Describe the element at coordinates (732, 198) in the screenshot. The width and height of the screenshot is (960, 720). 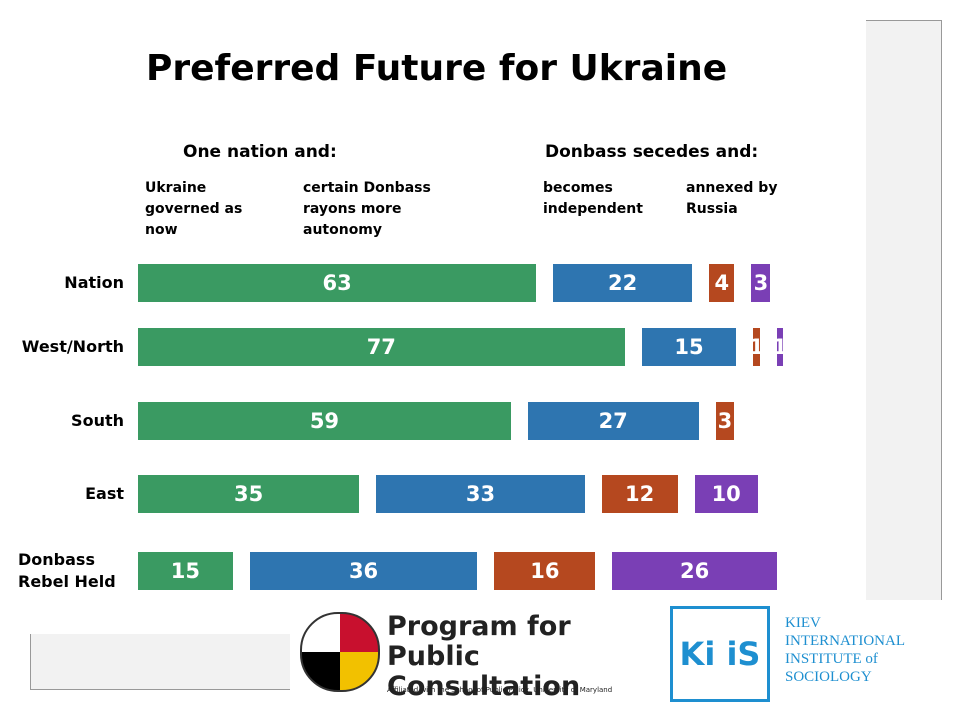
I see `legend-label: annexed by Russia` at that location.